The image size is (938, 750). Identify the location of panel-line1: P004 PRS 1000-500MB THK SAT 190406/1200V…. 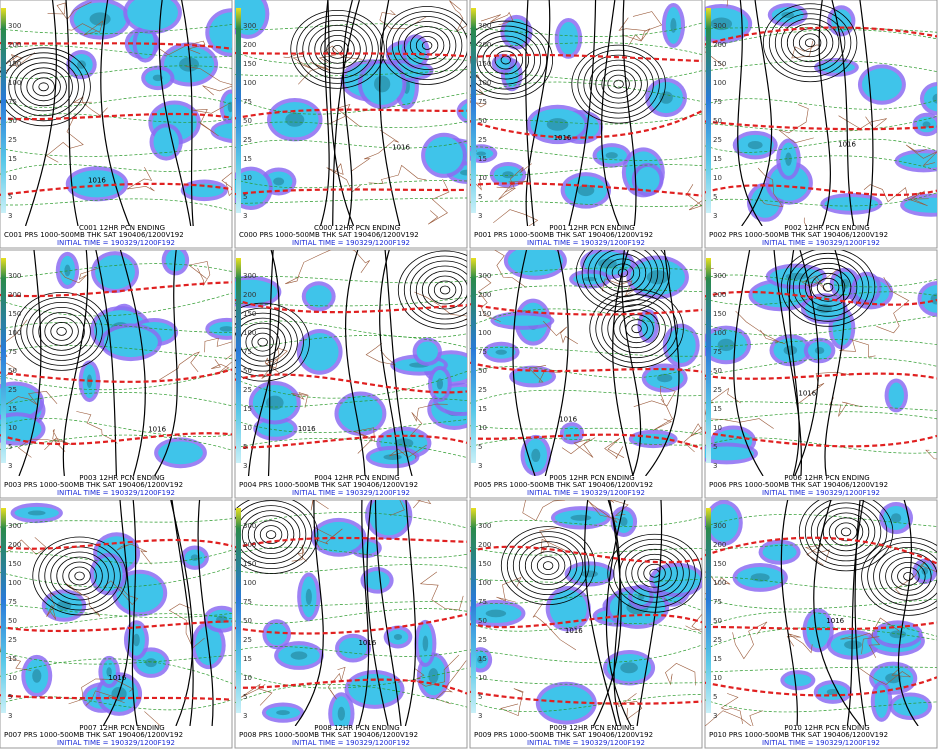
(328, 485).